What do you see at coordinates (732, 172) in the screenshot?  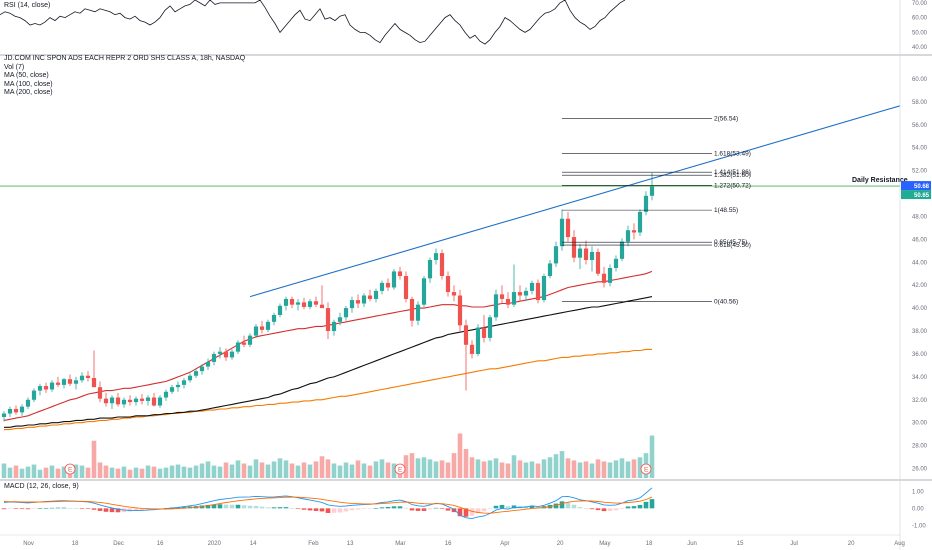 I see `fib-level-label: 1.414(51.86)` at bounding box center [732, 172].